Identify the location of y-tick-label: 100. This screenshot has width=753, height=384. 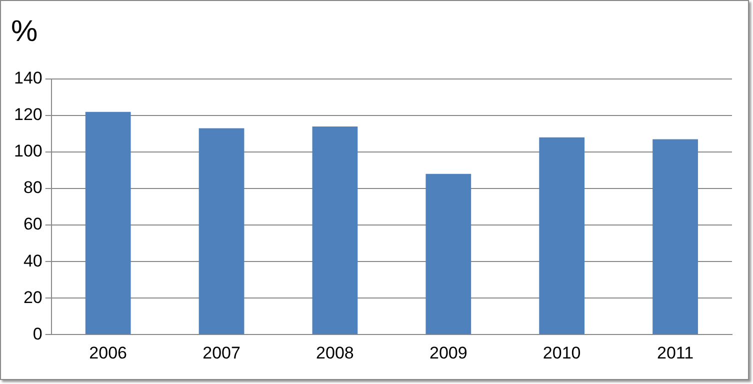
(28, 151).